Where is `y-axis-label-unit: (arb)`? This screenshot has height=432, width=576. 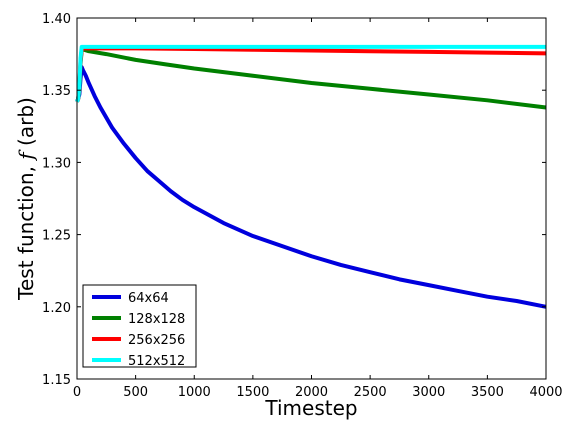
y-axis-label-unit: (arb) is located at coordinates (26, 124).